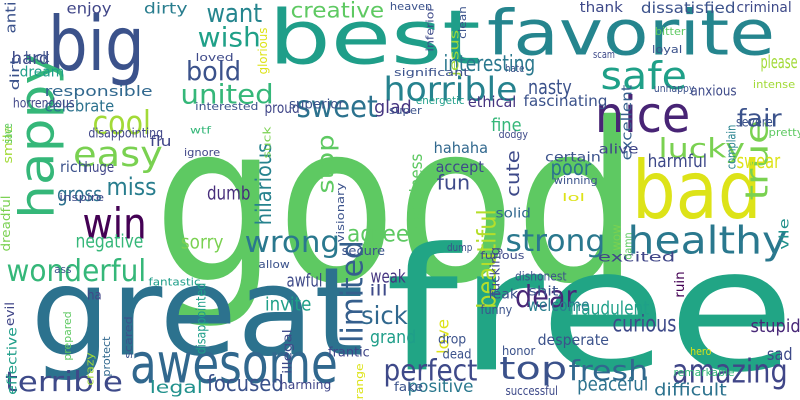 The width and height of the screenshot is (800, 400). Describe the element at coordinates (459, 167) in the screenshot. I see `word-accept: accept` at that location.